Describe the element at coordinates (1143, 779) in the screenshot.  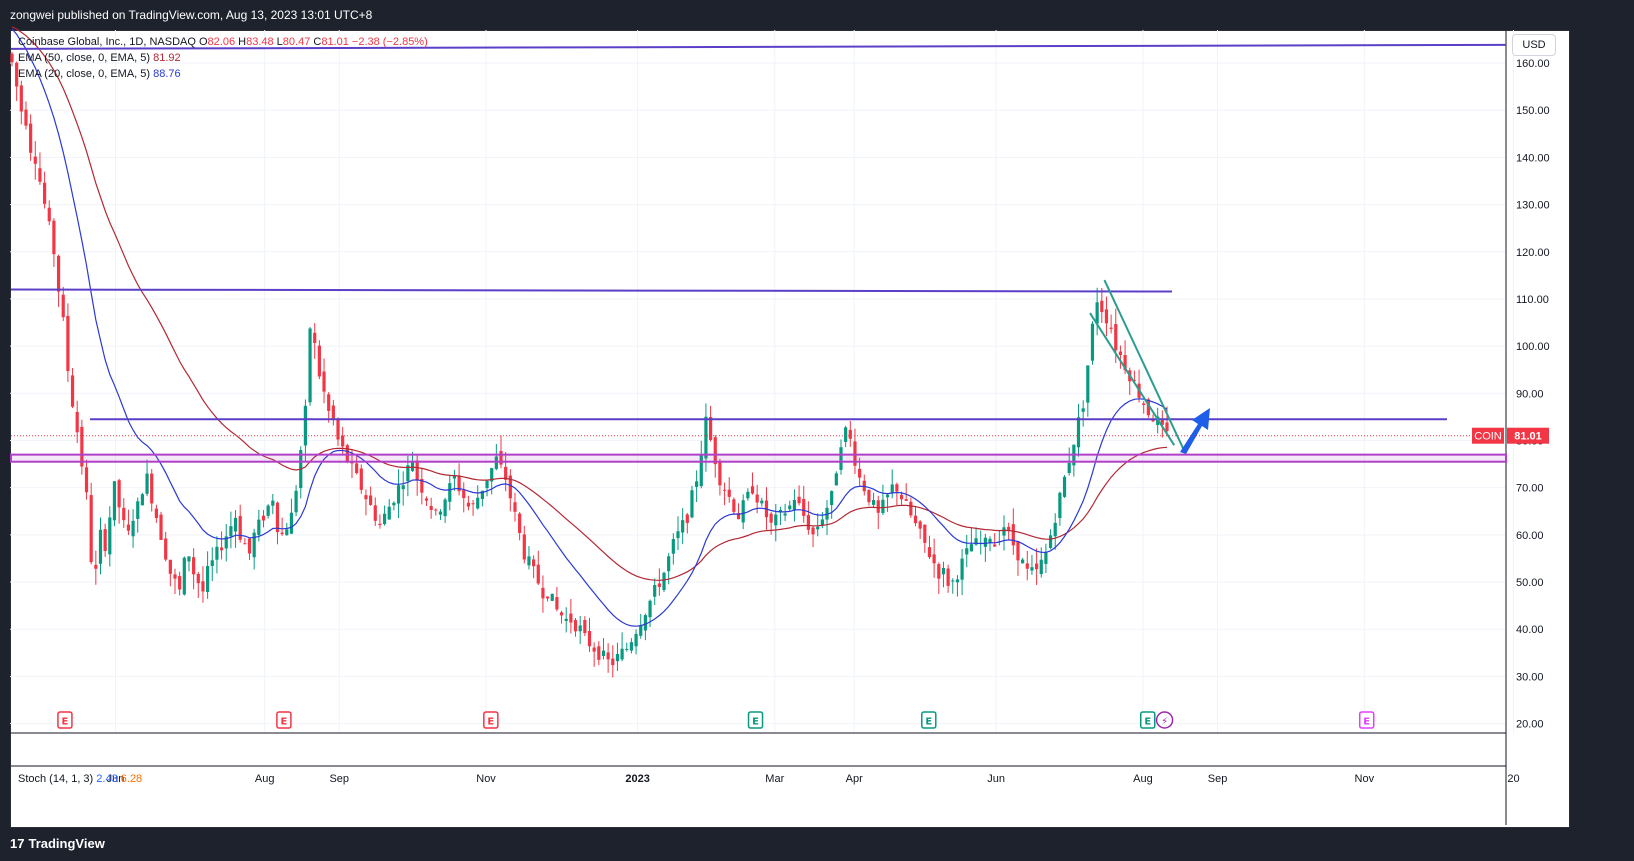
I see `x-tick-label: Aug` at that location.